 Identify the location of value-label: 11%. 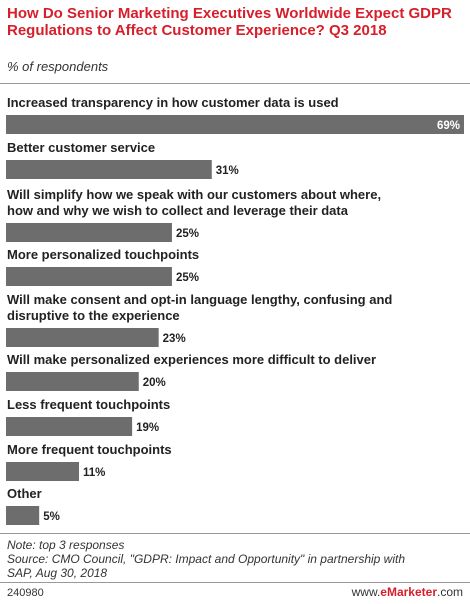
(94, 473).